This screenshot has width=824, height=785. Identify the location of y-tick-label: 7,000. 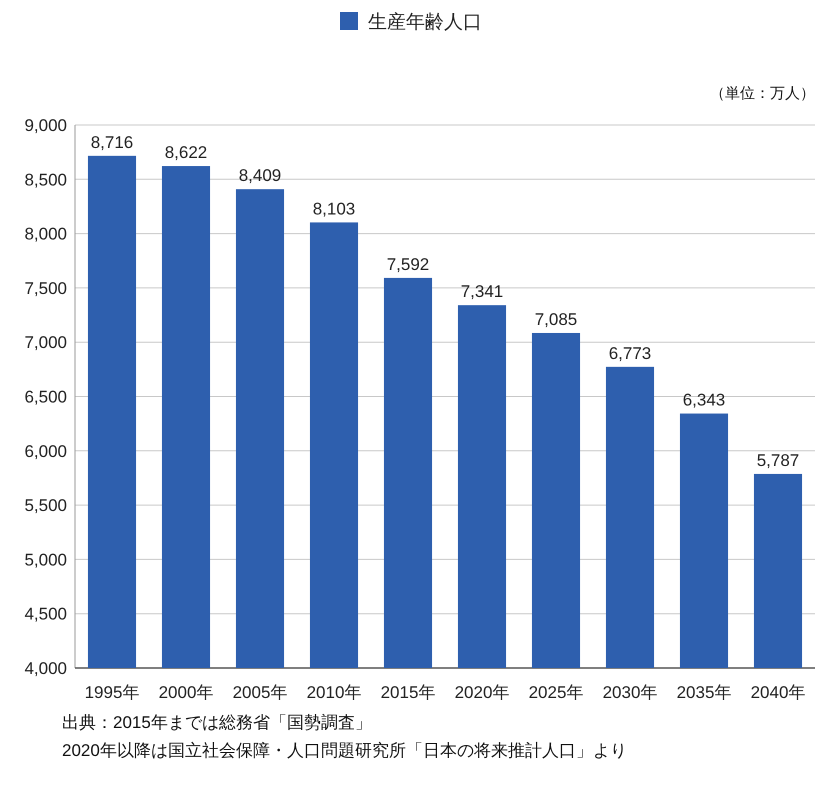
(45, 342).